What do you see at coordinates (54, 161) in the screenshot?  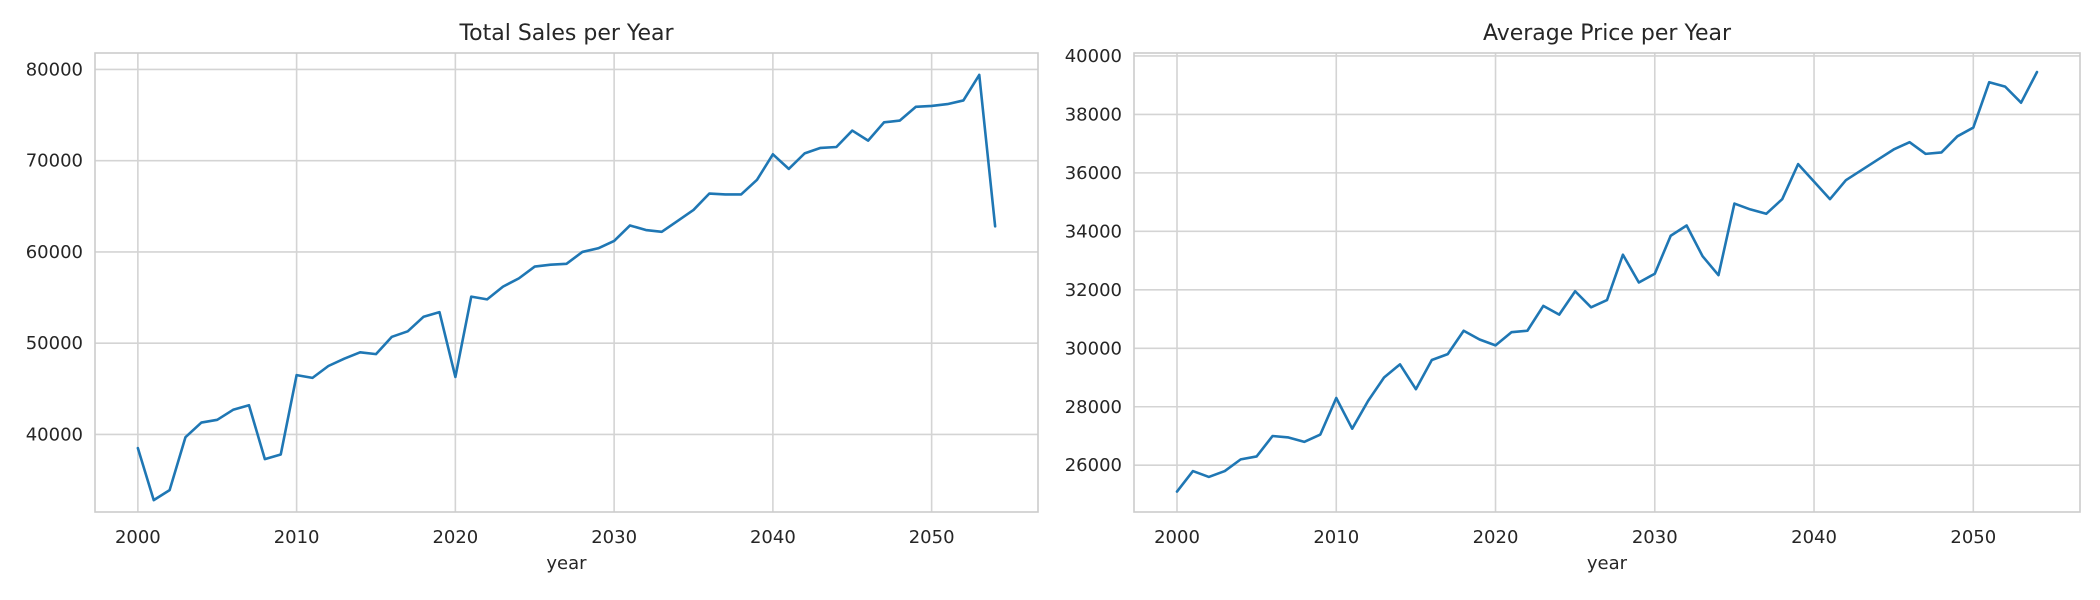 I see `y-tick-label: 70000` at bounding box center [54, 161].